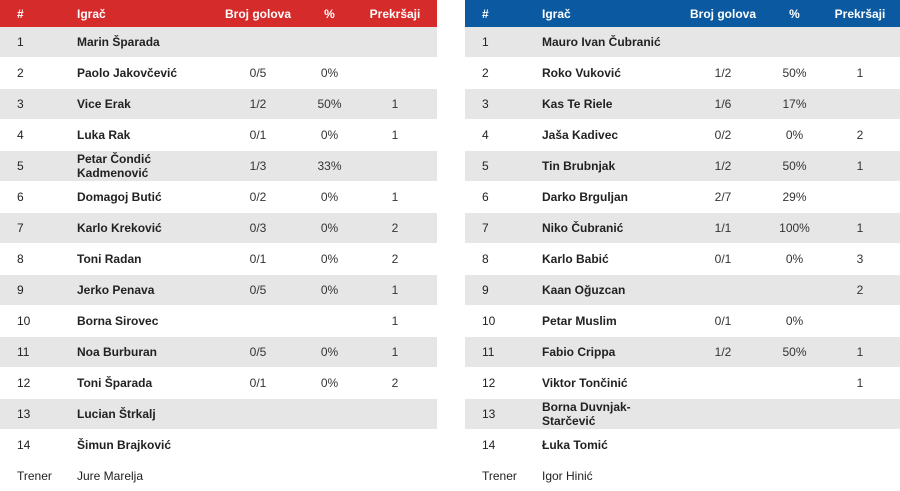  I want to click on coach-row: Trener Igor Hinić, so click(682, 476).